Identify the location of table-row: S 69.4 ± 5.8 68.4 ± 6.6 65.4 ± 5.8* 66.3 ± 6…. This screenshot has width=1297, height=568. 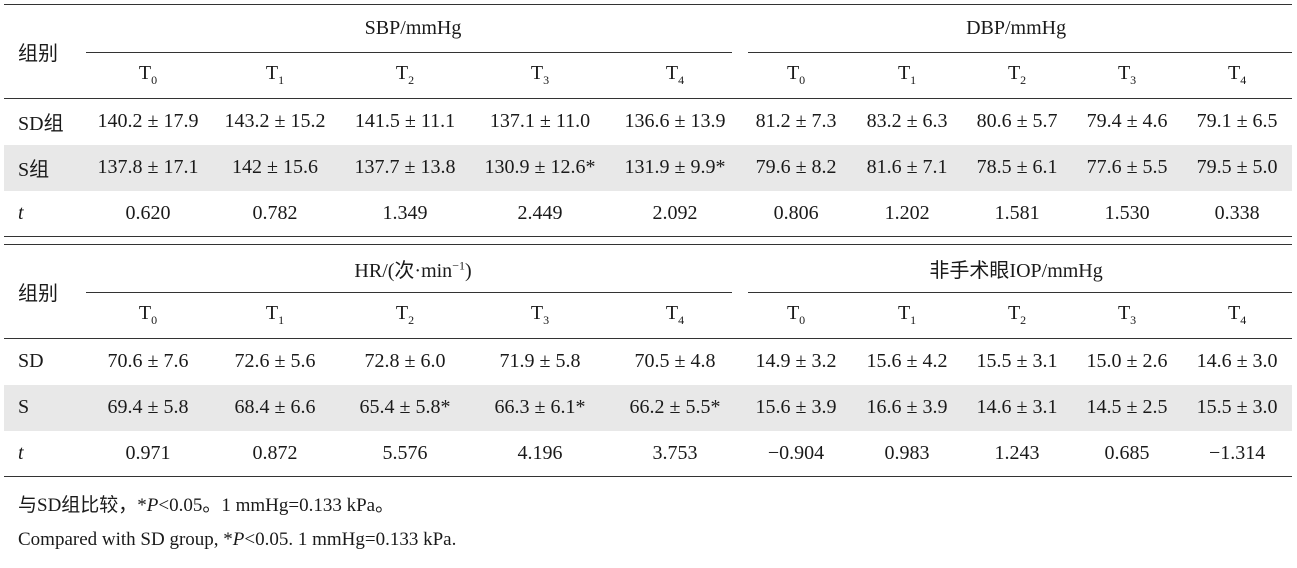
(648, 407).